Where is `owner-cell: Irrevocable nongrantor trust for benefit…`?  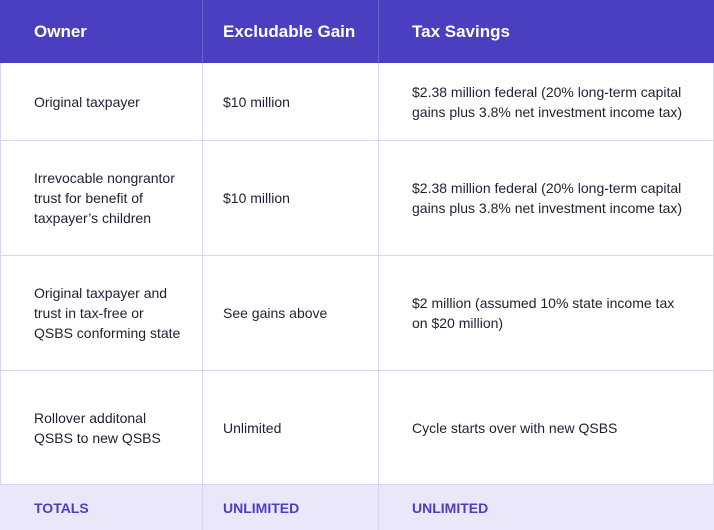 owner-cell: Irrevocable nongrantor trust for benefit… is located at coordinates (102, 198).